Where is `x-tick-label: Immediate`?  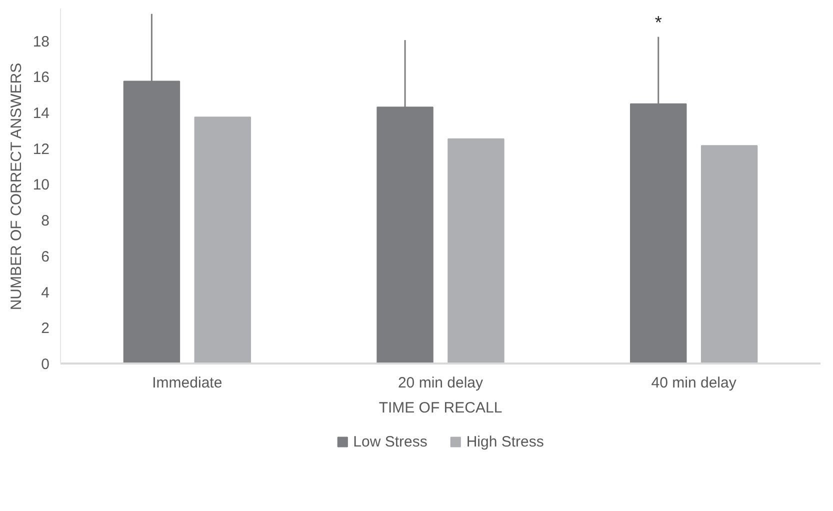 x-tick-label: Immediate is located at coordinates (187, 383).